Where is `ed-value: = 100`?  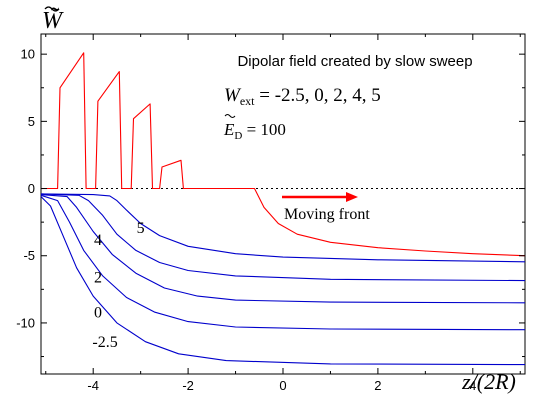 ed-value: = 100 is located at coordinates (264, 129).